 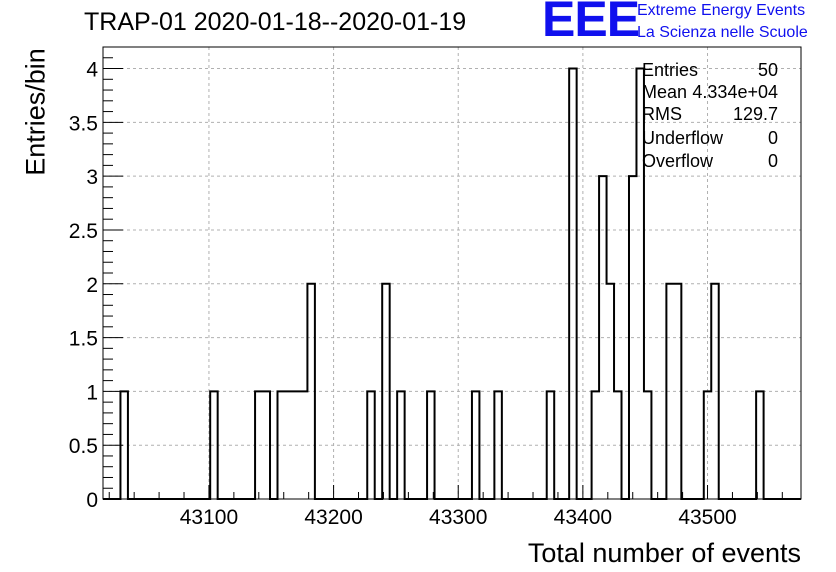 I want to click on stats-overflow-value: 0, so click(x=772, y=161).